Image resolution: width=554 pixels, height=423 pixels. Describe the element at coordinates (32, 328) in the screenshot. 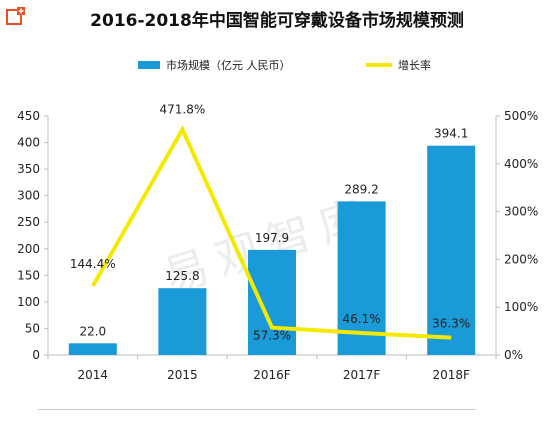

I see `y-left-tick-label: 50` at that location.